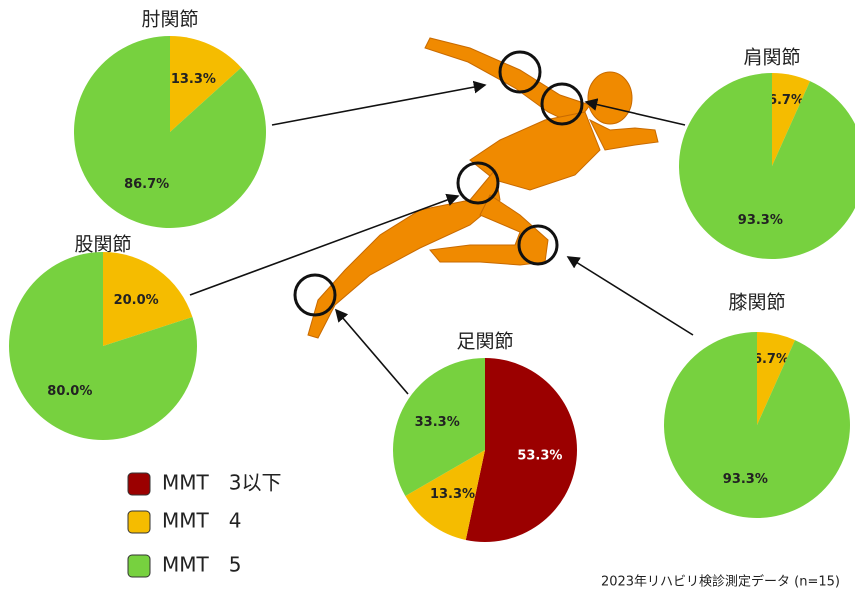  What do you see at coordinates (102, 245) in the screenshot?
I see `pie-title: 股関節` at bounding box center [102, 245].